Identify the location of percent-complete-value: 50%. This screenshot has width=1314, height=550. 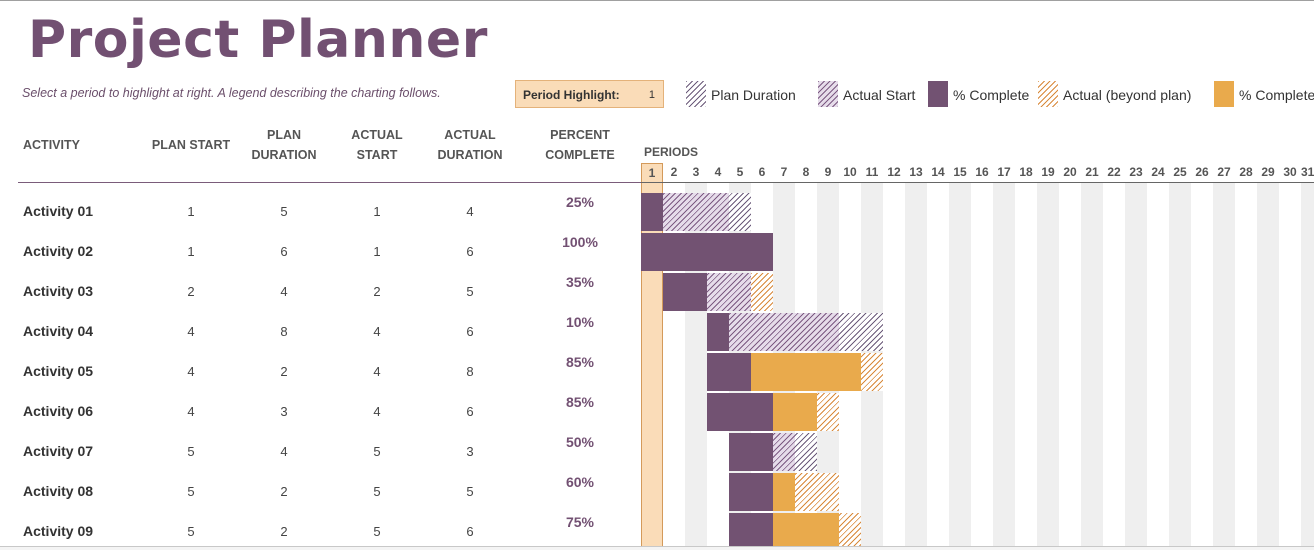
(580, 442).